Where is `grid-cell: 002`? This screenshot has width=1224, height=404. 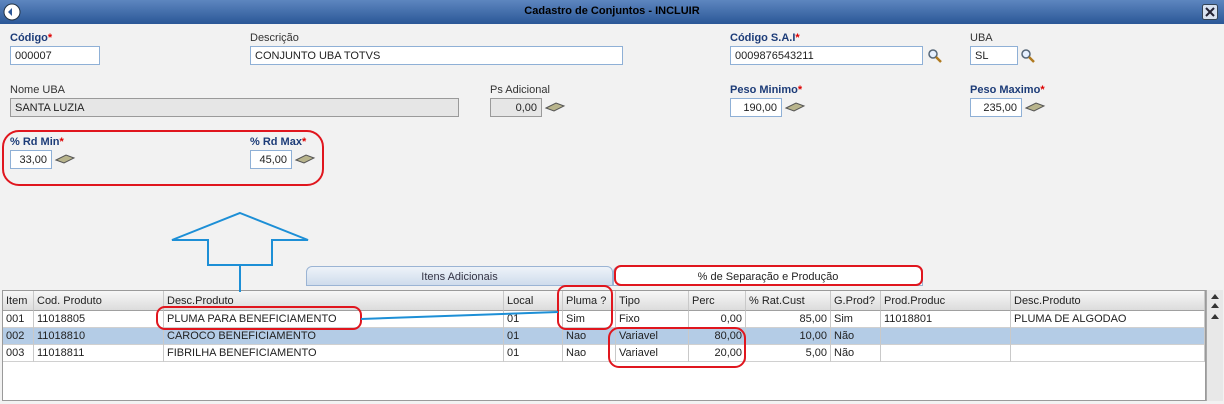
grid-cell: 002 is located at coordinates (18, 336).